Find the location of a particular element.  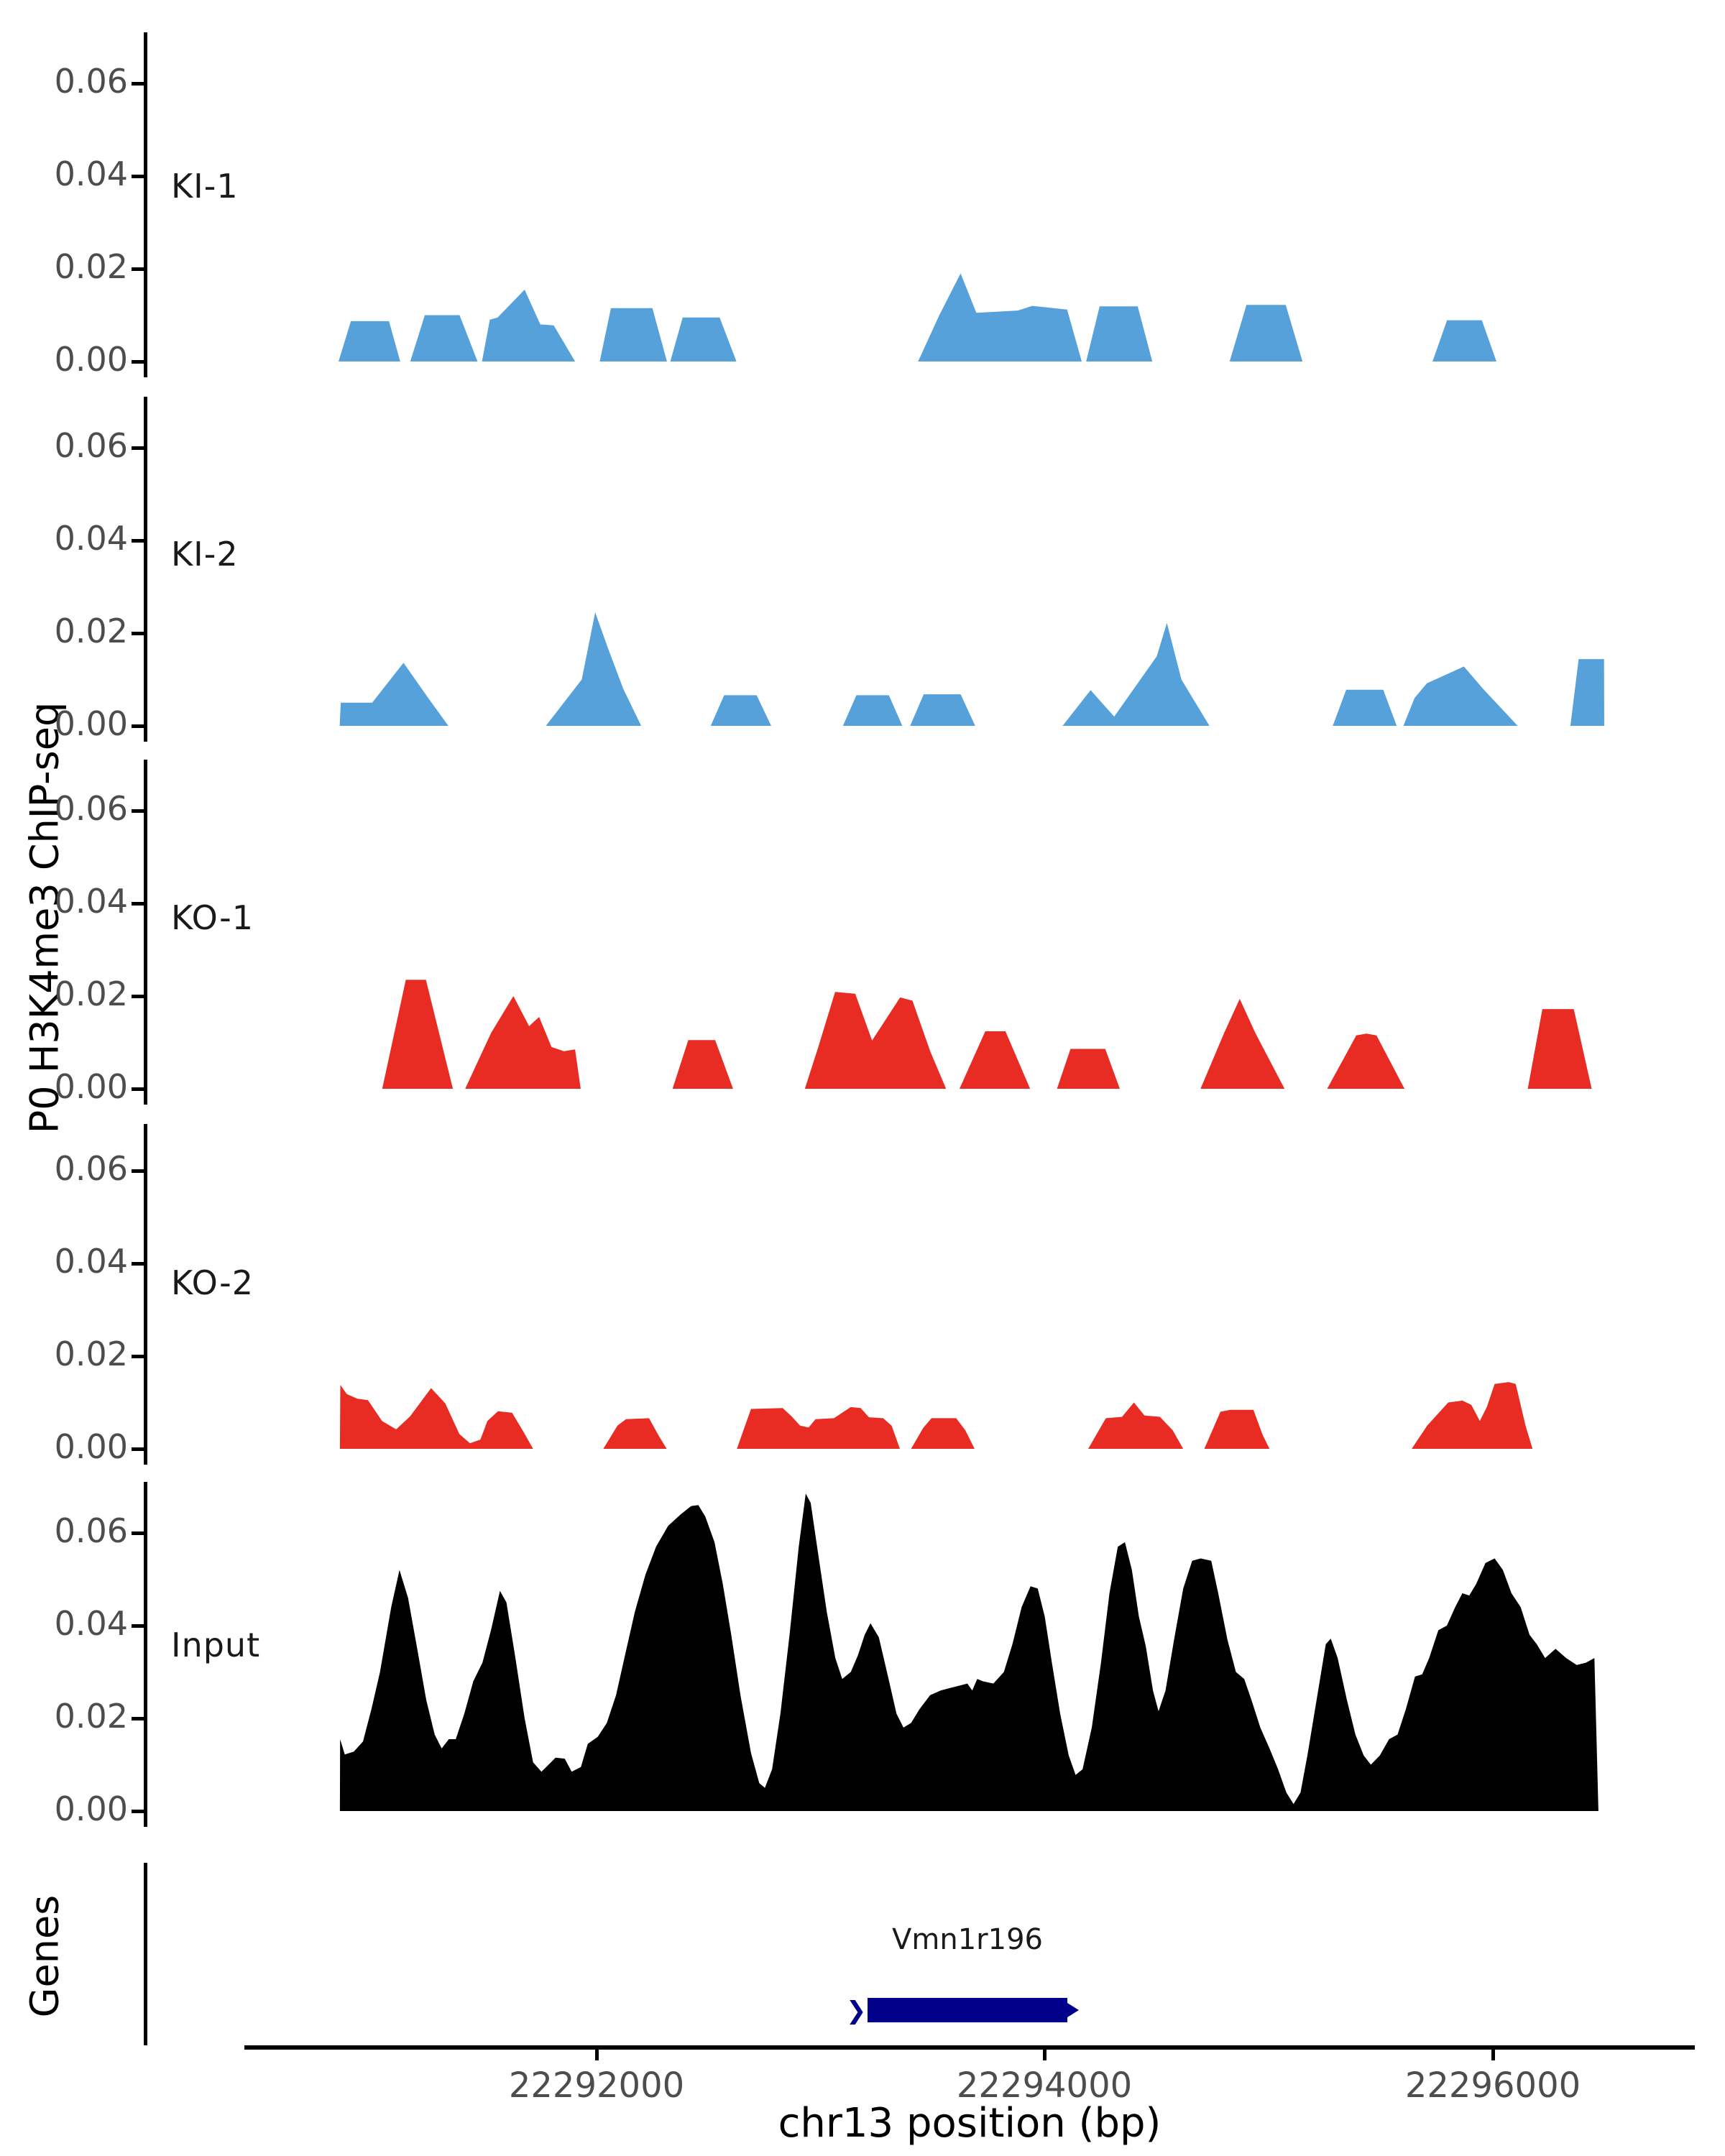

x-axis-title: chr13 position (bp) is located at coordinates (970, 2123).